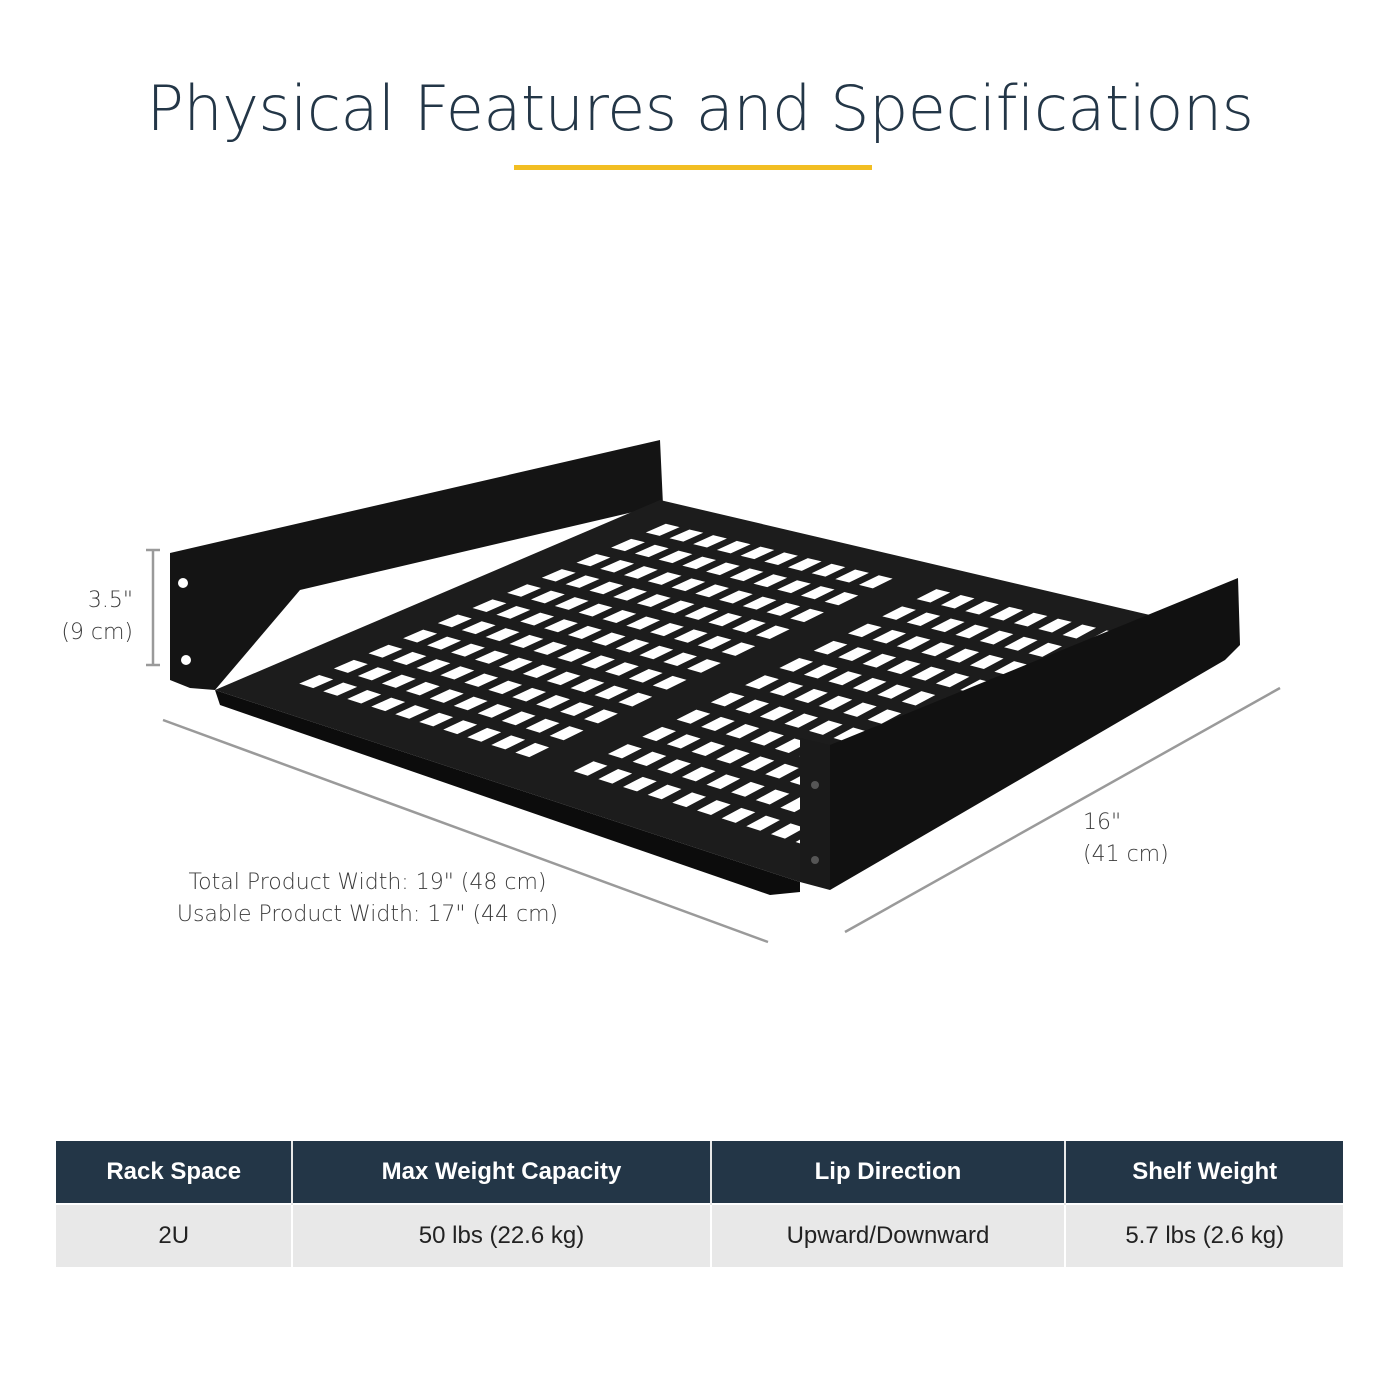 Image resolution: width=1400 pixels, height=1400 pixels. I want to click on header-max-weight: Max Weight Capacity, so click(502, 1172).